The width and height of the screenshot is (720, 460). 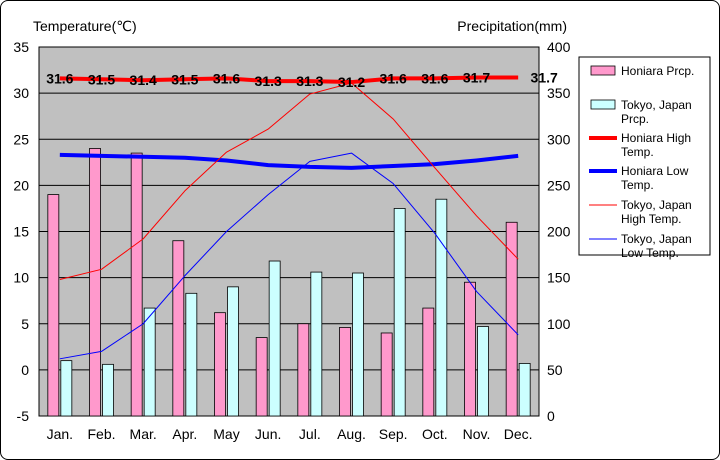 What do you see at coordinates (393, 434) in the screenshot?
I see `x-tick-label: Sep.` at bounding box center [393, 434].